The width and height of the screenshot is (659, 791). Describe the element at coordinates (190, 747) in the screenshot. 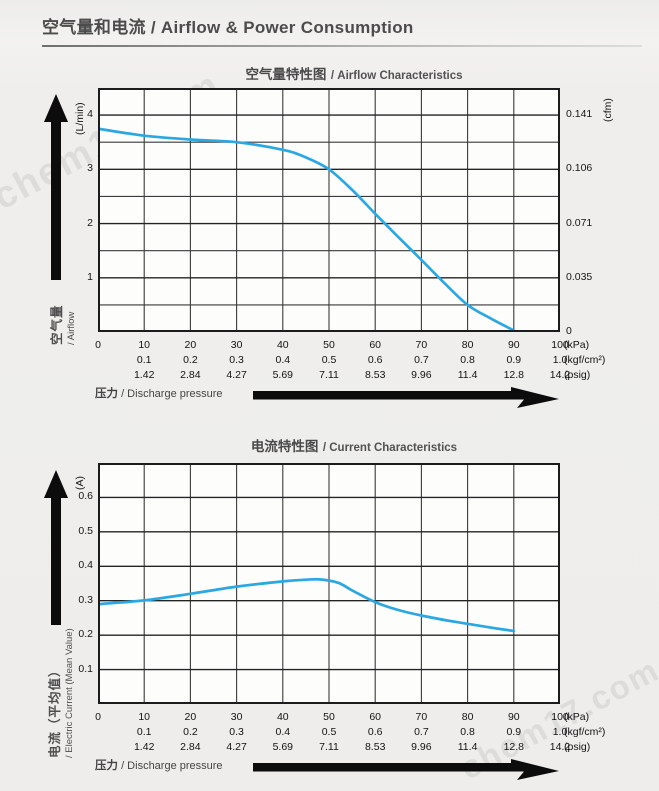

I see `x-tick-label: 2.84` at that location.